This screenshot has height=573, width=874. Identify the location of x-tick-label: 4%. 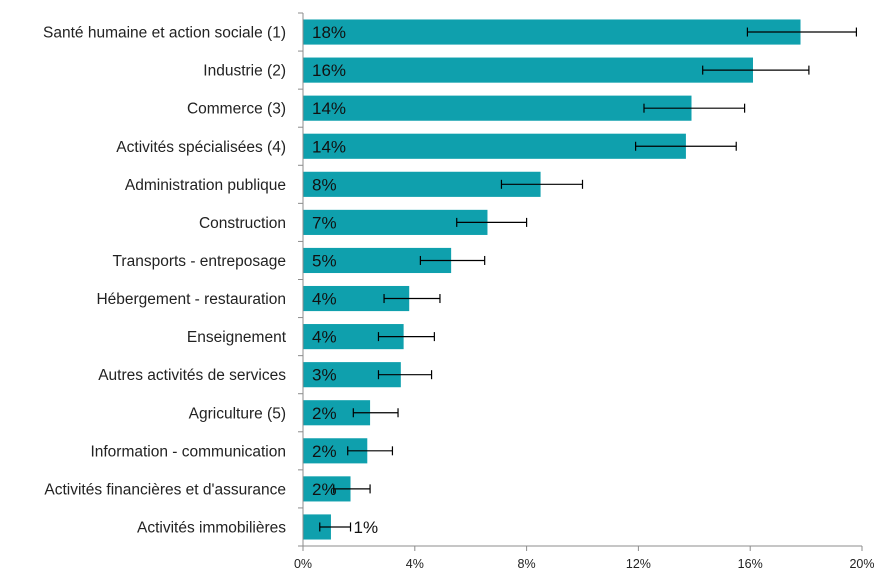
(415, 564).